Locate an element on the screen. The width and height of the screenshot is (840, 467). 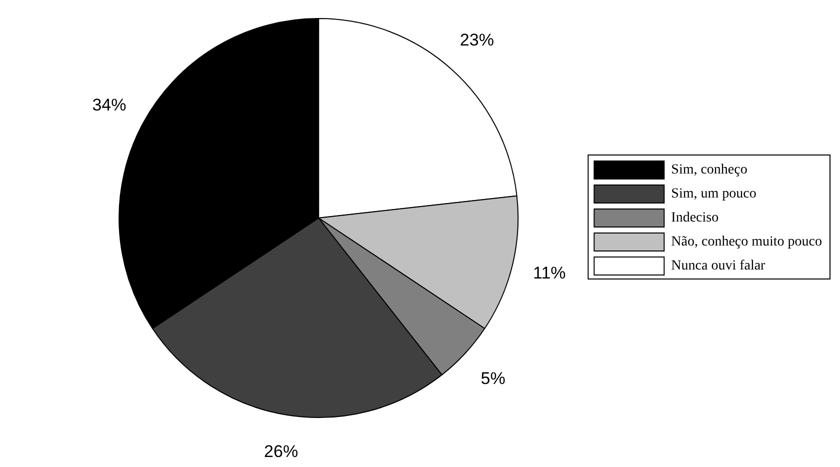
legend-label: Nunca ouvi falar is located at coordinates (718, 266).